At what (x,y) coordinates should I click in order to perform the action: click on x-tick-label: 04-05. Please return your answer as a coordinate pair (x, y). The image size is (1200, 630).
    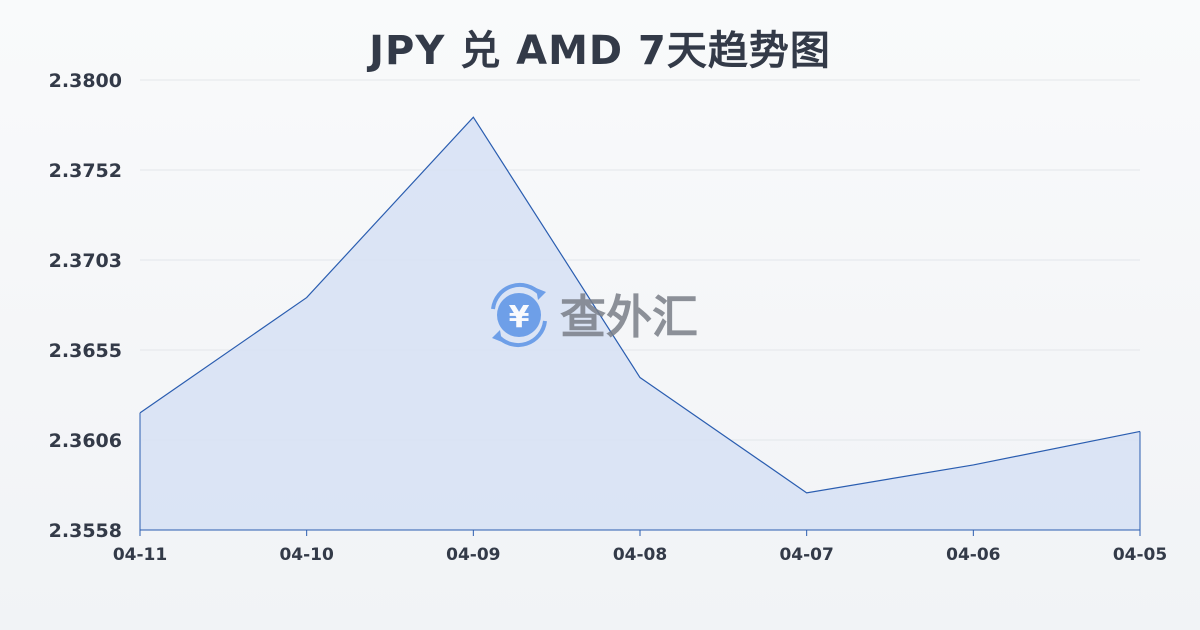
    Looking at the image, I should click on (1140, 555).